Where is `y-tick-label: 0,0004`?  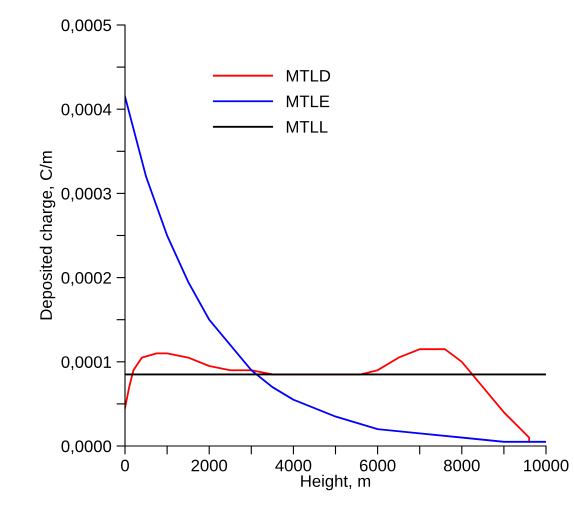 y-tick-label: 0,0004 is located at coordinates (86, 111).